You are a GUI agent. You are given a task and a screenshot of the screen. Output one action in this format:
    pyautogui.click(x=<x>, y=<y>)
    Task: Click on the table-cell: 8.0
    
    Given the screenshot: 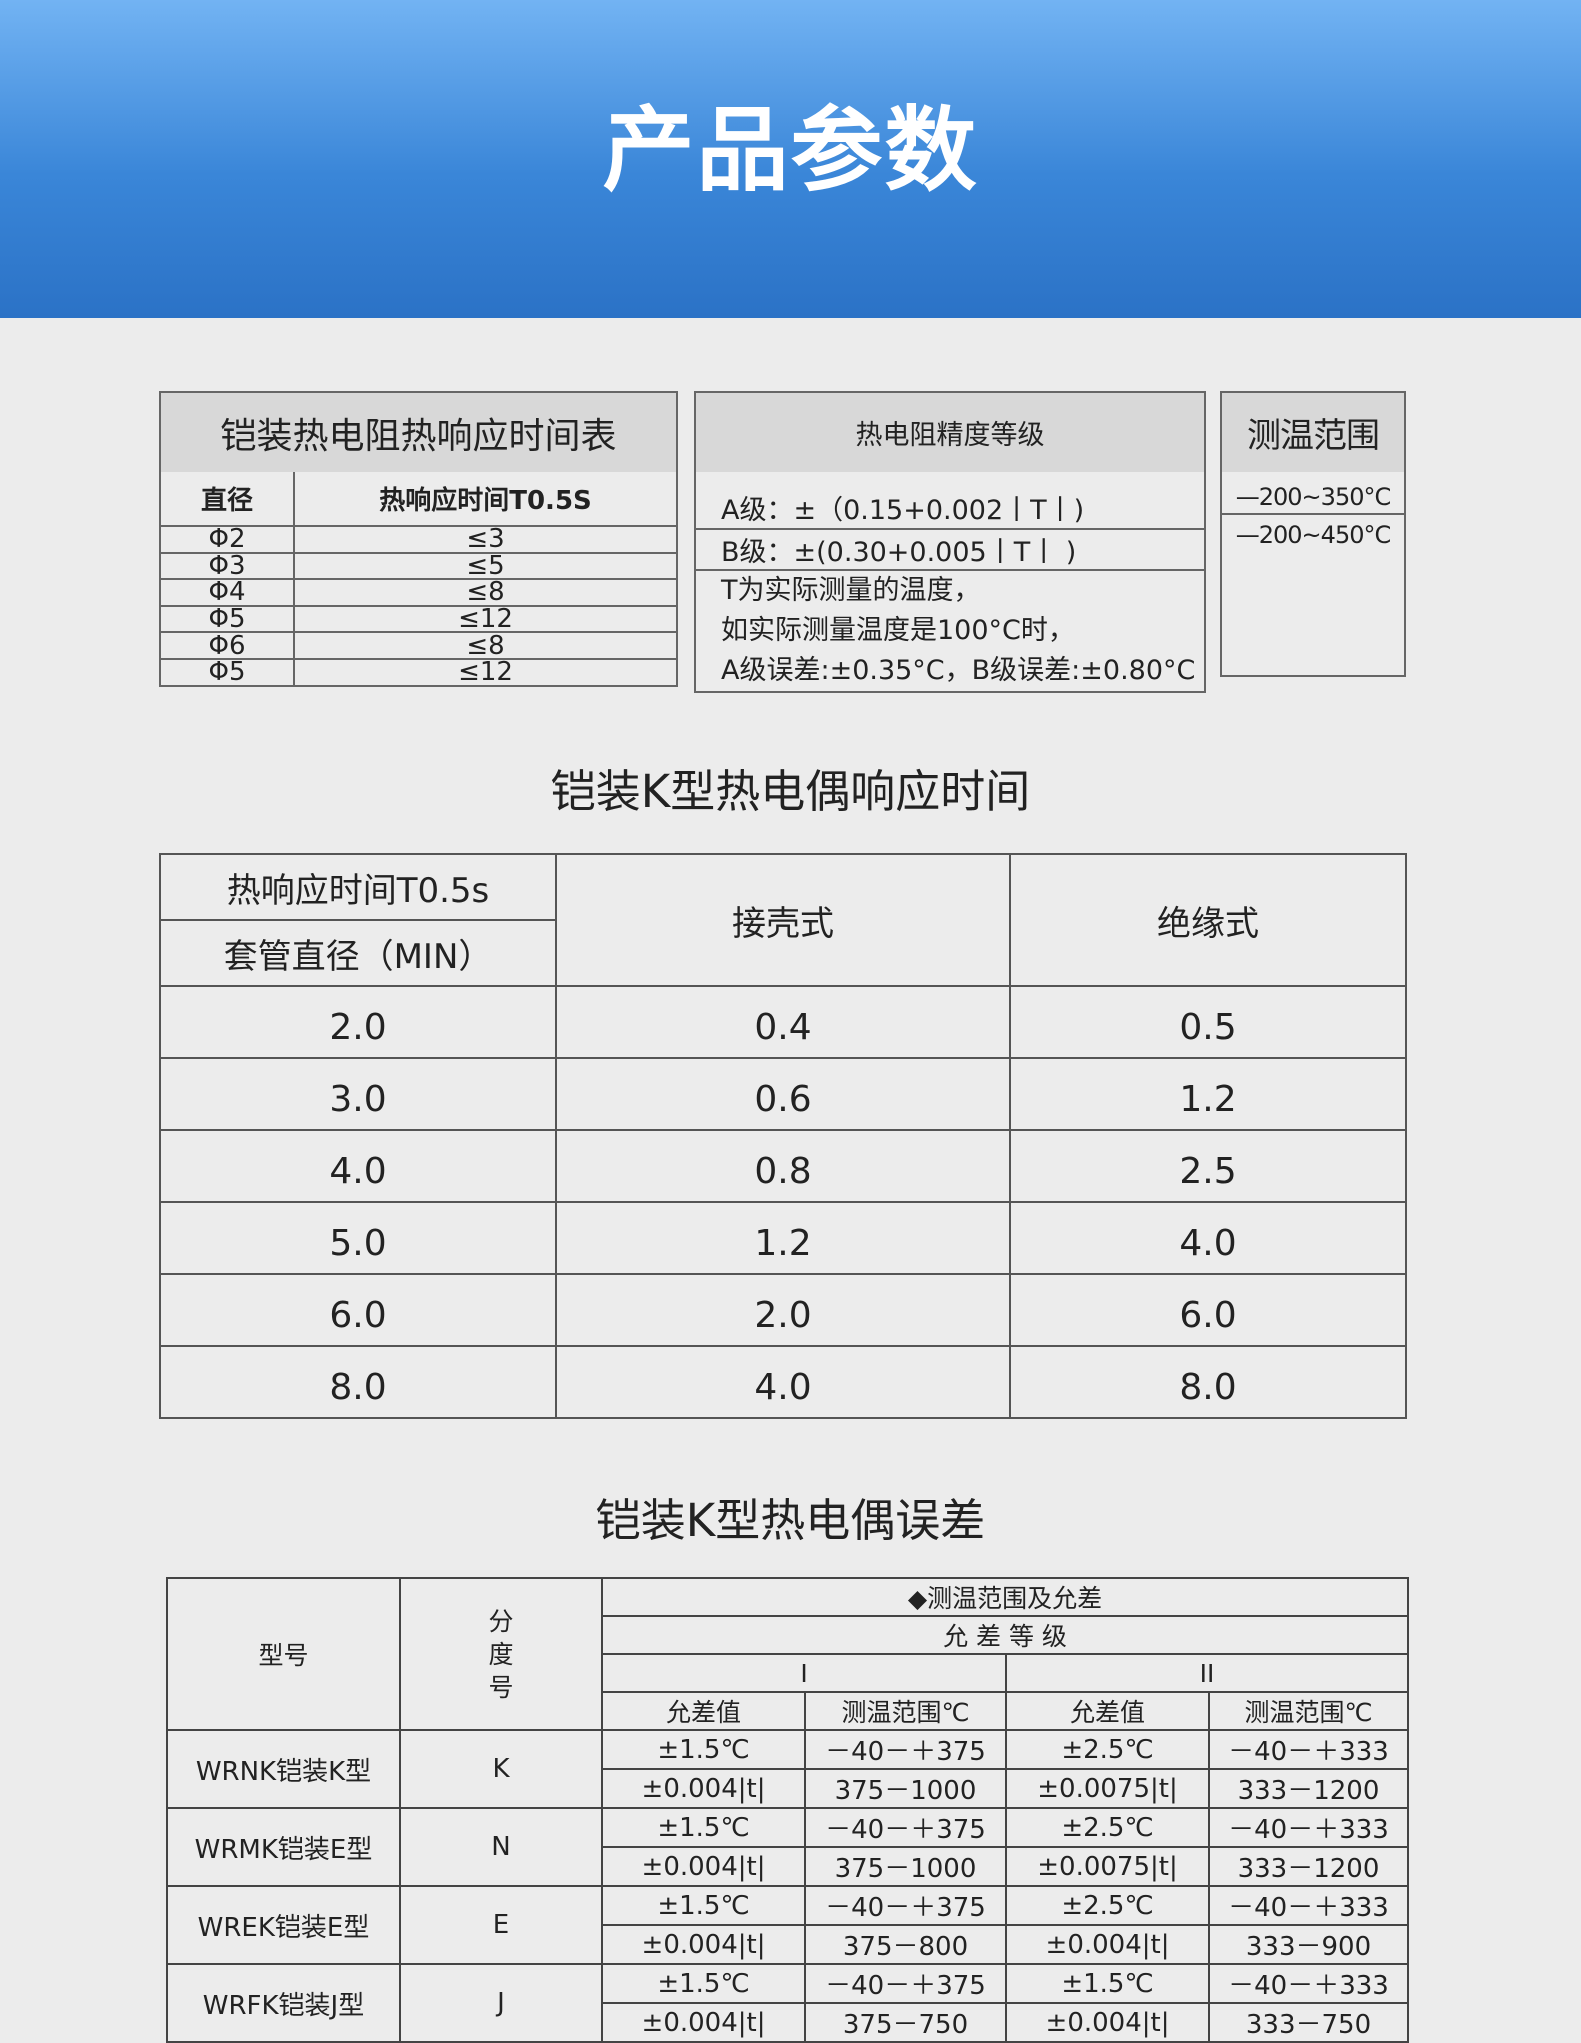 What is the action you would take?
    pyautogui.click(x=1208, y=1382)
    